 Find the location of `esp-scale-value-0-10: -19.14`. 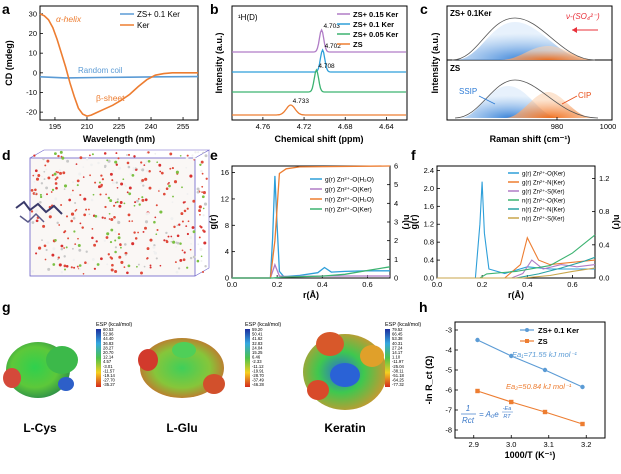

esp-scale-value-0-10: -19.14 is located at coordinates (109, 375).